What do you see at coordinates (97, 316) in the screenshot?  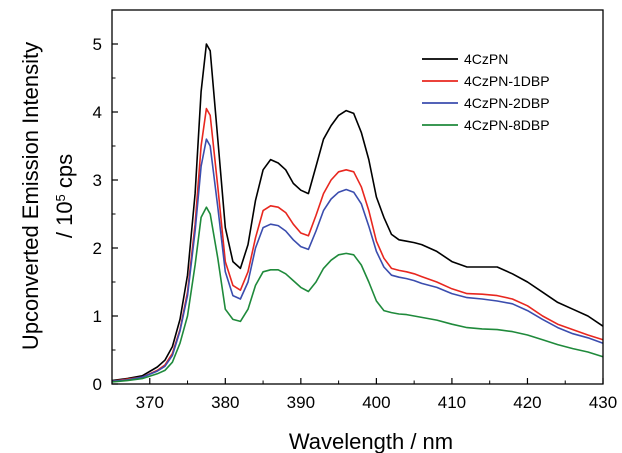 I see `y-tick-label-1: 1` at bounding box center [97, 316].